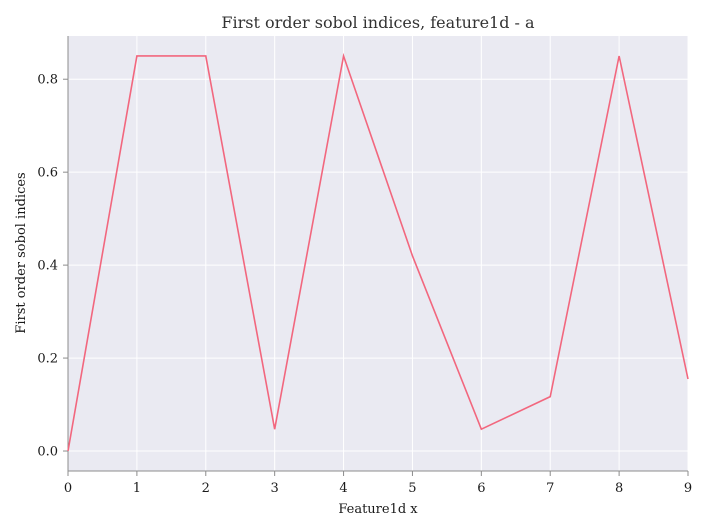 Image resolution: width=708 pixels, height=531 pixels. What do you see at coordinates (378, 22) in the screenshot?
I see `chart-title: First order sobol indices, feature1d - a` at bounding box center [378, 22].